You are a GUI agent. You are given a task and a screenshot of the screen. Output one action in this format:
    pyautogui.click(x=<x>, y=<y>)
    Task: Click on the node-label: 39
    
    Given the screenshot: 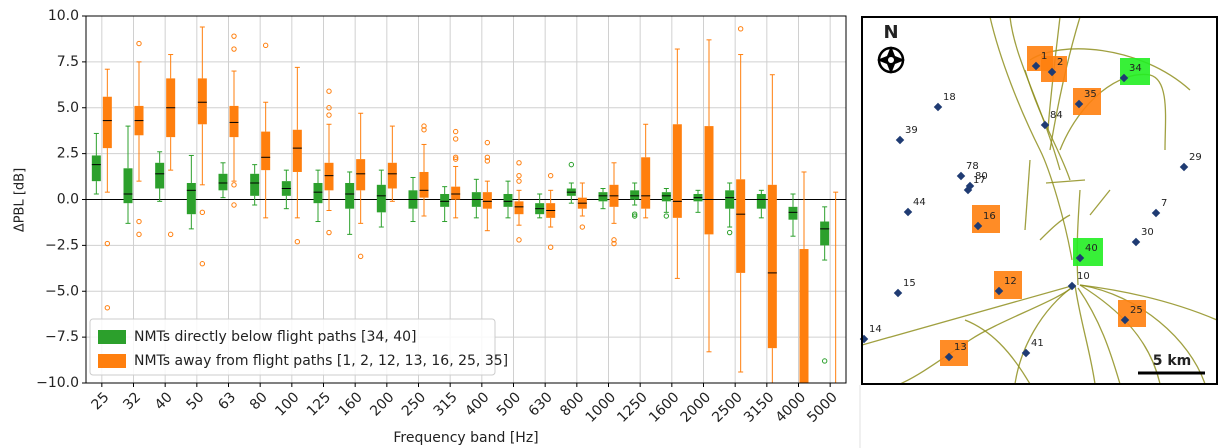 What is the action you would take?
    pyautogui.click(x=911, y=130)
    